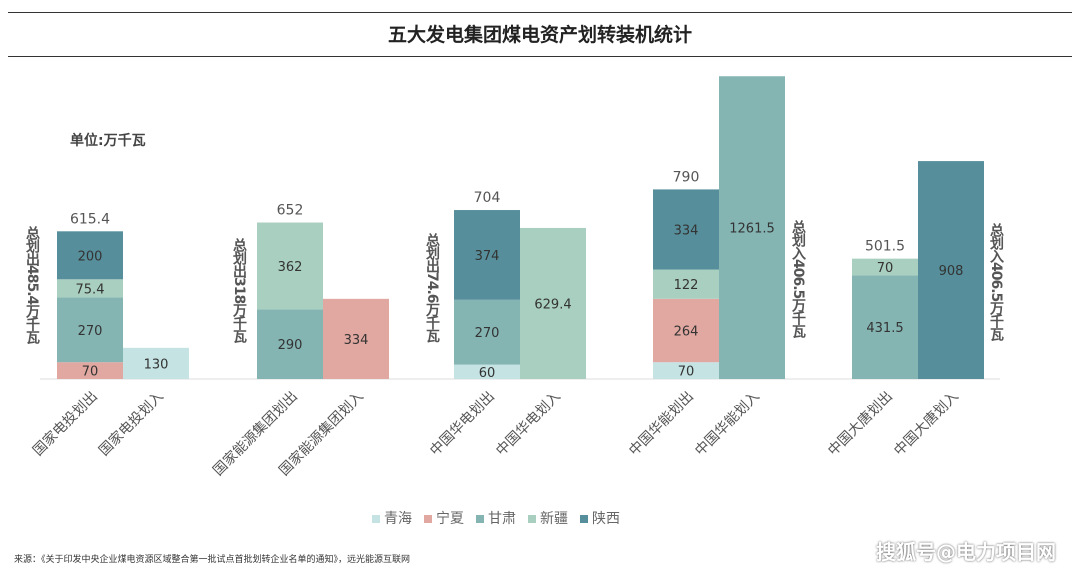 The height and width of the screenshot is (569, 1080). I want to click on category-label: 中国大唐划入, so click(925, 423).